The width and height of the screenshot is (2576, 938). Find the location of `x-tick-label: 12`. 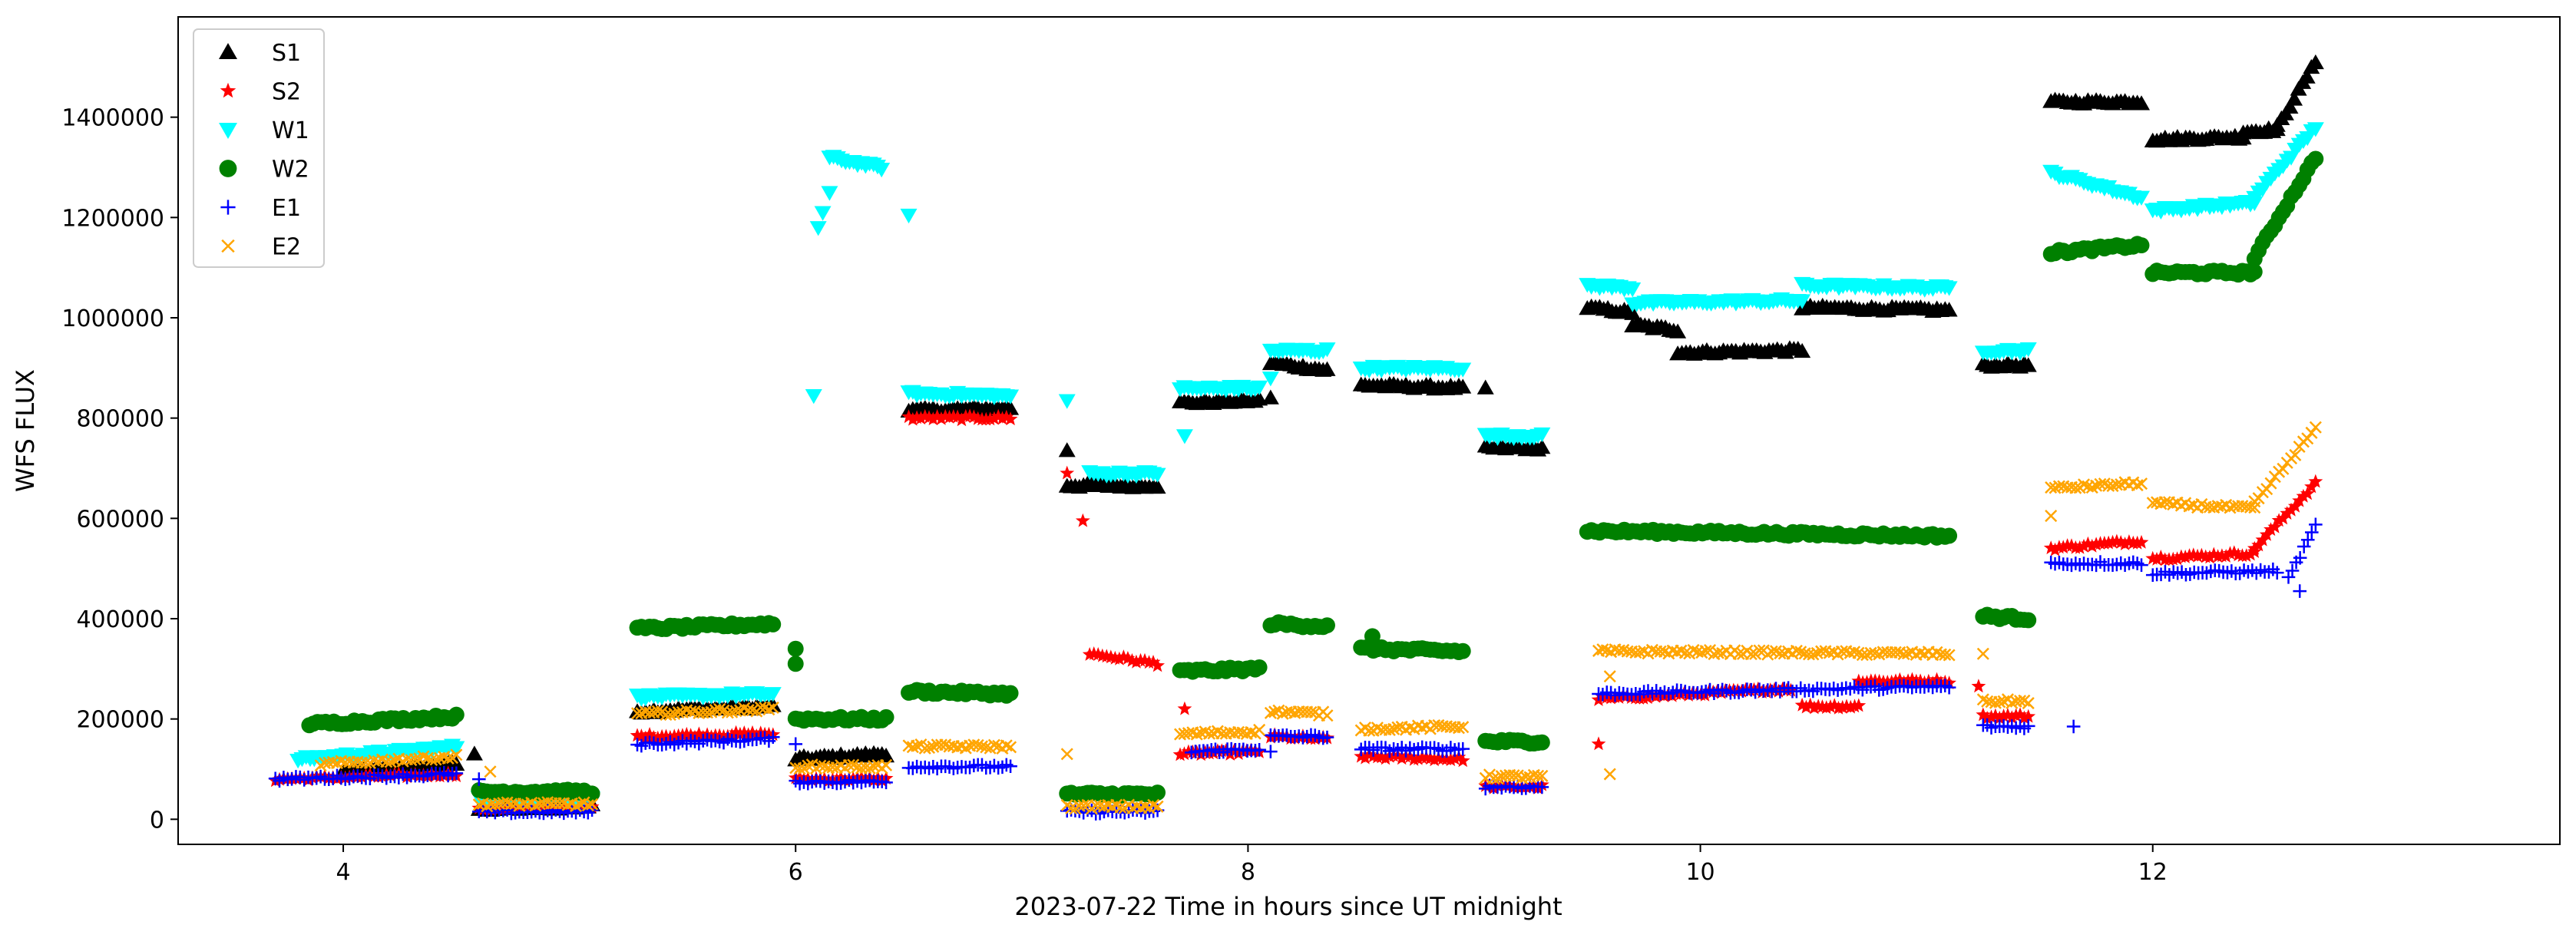

x-tick-label: 12 is located at coordinates (2153, 872).